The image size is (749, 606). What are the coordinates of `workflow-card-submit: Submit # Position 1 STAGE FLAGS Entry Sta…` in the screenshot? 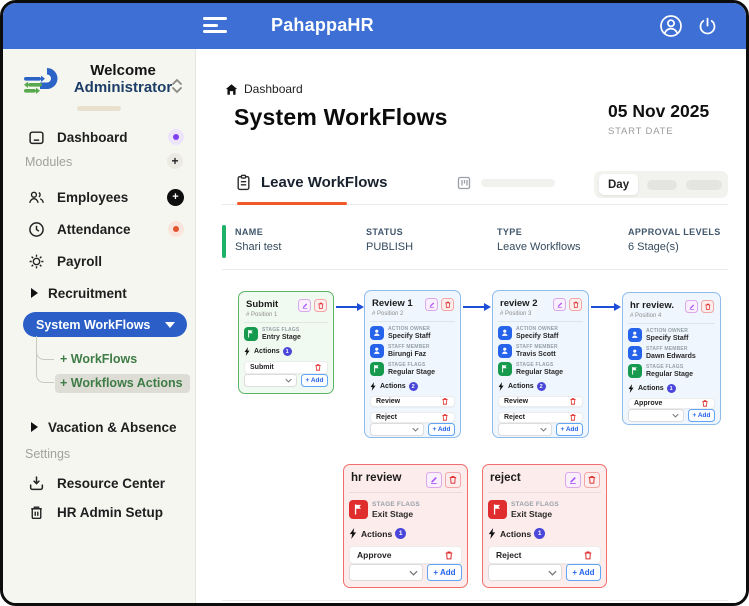 It's located at (286, 342).